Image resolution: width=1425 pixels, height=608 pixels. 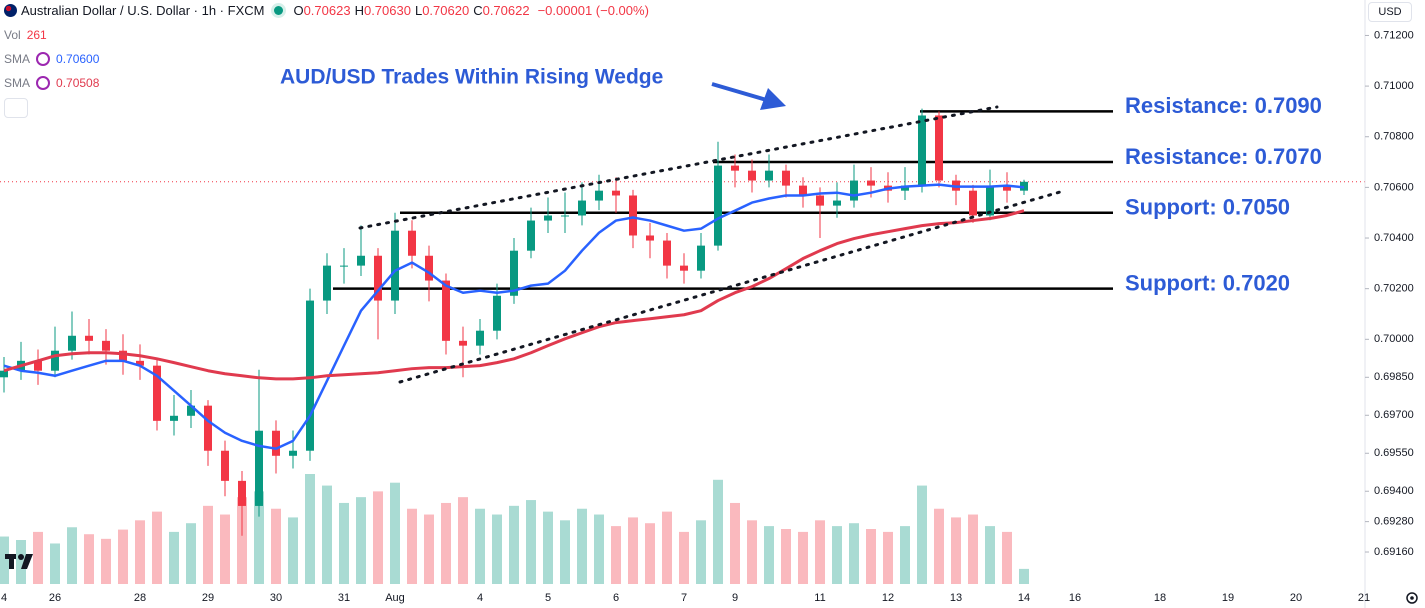 I want to click on x-tick-label: 16, so click(x=1075, y=598).